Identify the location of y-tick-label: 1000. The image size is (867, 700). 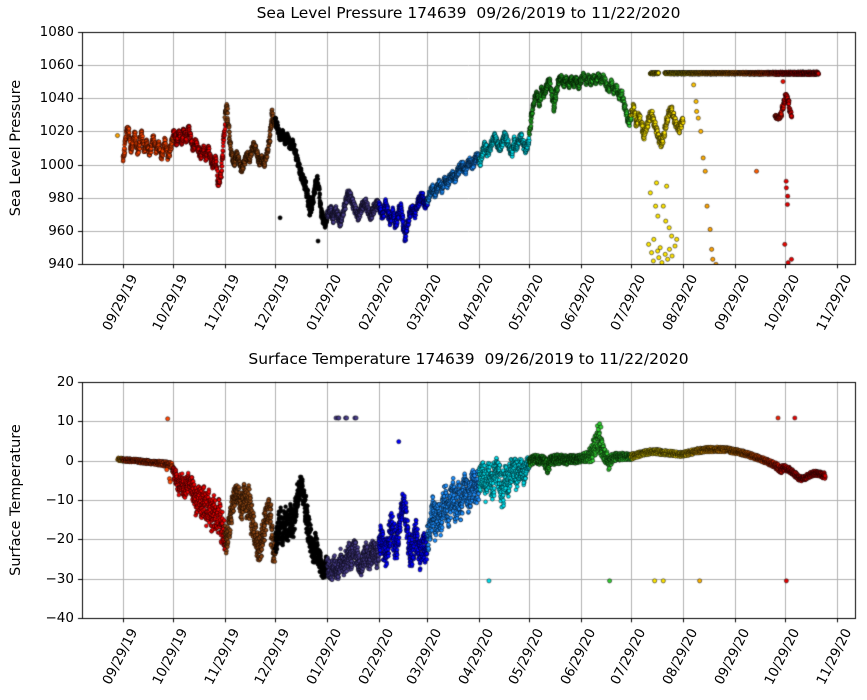
(56, 164).